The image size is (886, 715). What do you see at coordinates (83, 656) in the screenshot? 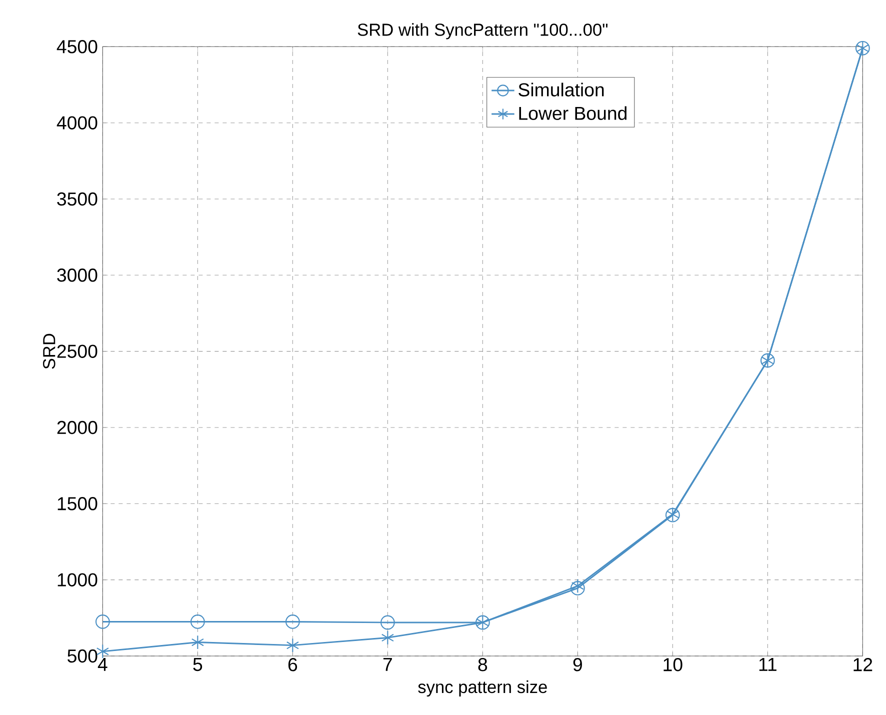
I see `y-tick-label: 500` at bounding box center [83, 656].